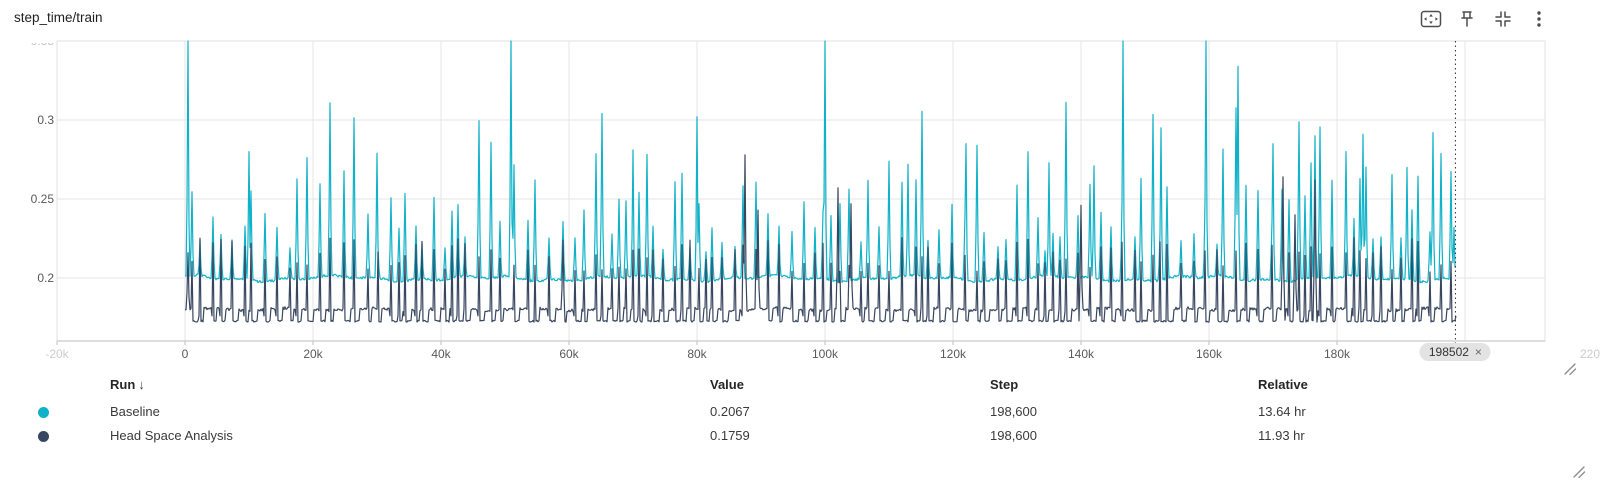 The image size is (1600, 494). I want to click on column-header-relative: Relative, so click(1283, 384).